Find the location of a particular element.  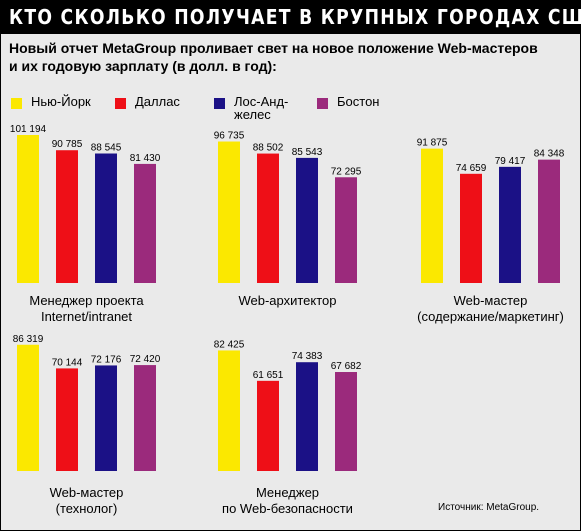

legend-item-boston: Бостон is located at coordinates (362, 102).